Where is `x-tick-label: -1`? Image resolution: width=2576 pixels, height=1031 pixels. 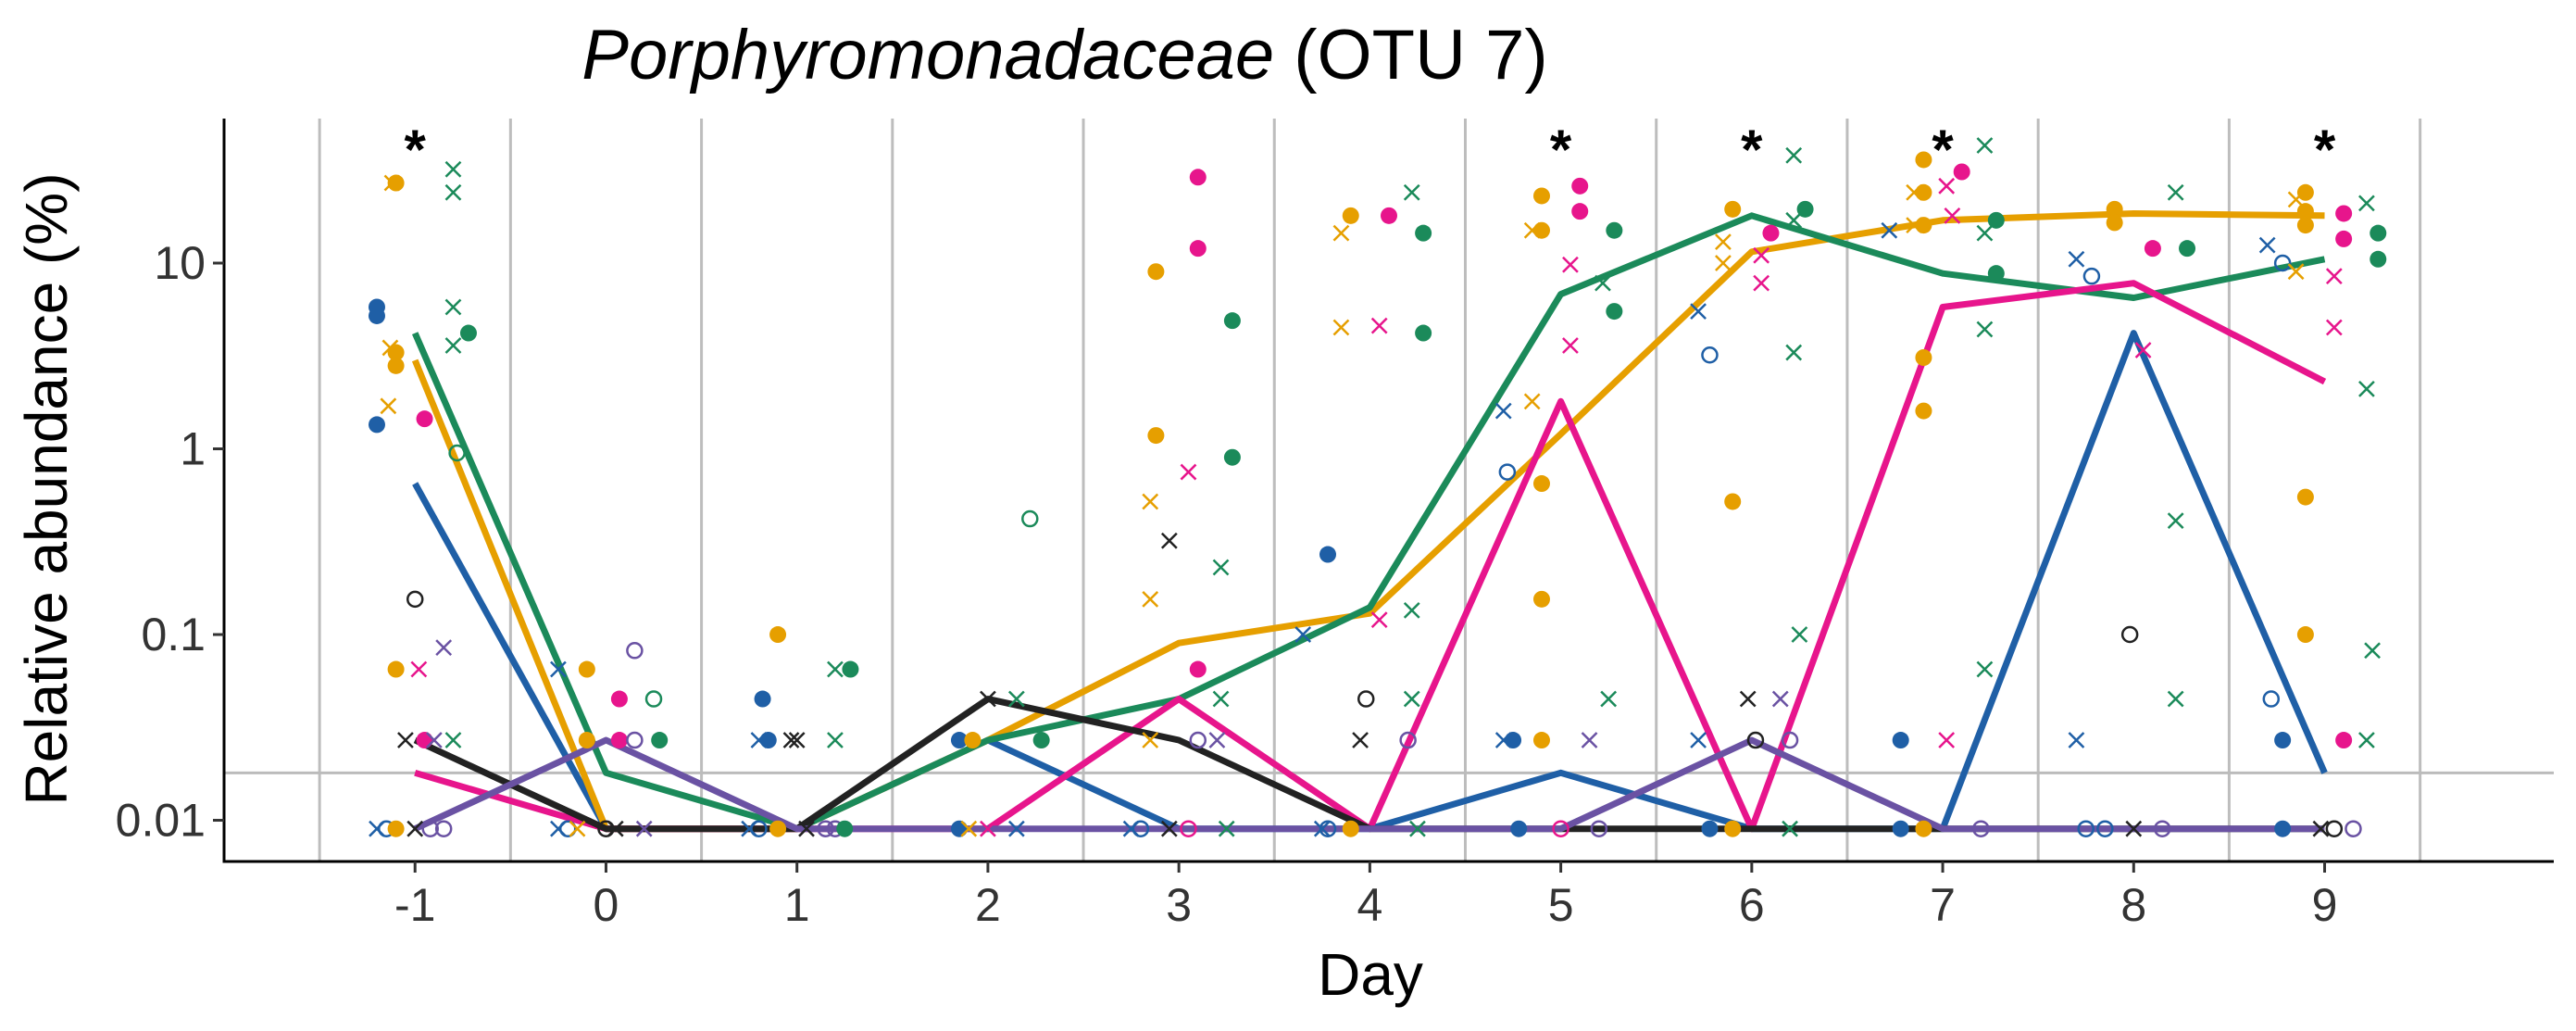 x-tick-label: -1 is located at coordinates (415, 905).